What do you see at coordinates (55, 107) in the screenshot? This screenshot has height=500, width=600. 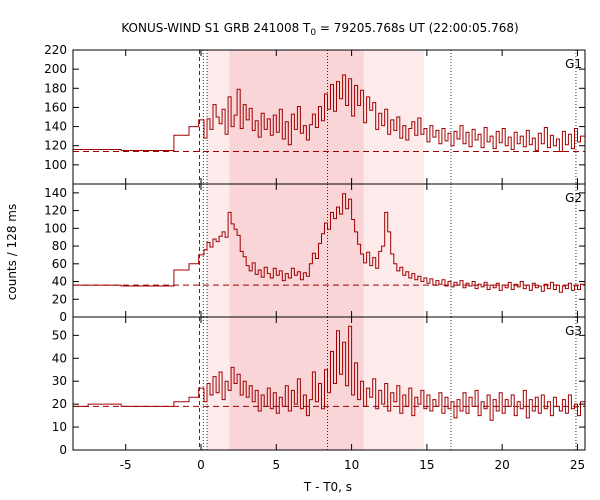 I see `y-tick-label: 160` at bounding box center [55, 107].